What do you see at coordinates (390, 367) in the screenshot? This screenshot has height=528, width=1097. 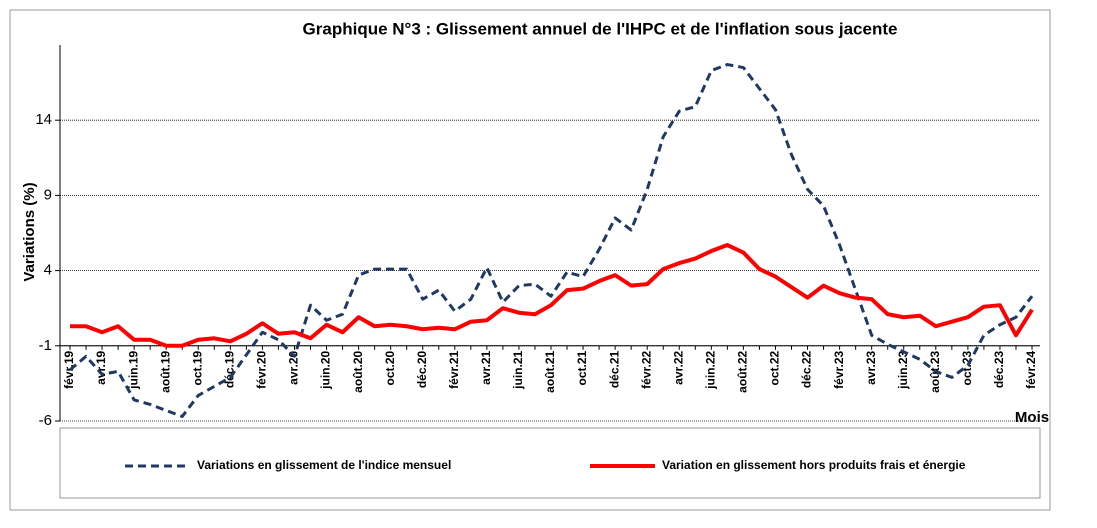 I see `x-tick-label: oct.20` at bounding box center [390, 367].